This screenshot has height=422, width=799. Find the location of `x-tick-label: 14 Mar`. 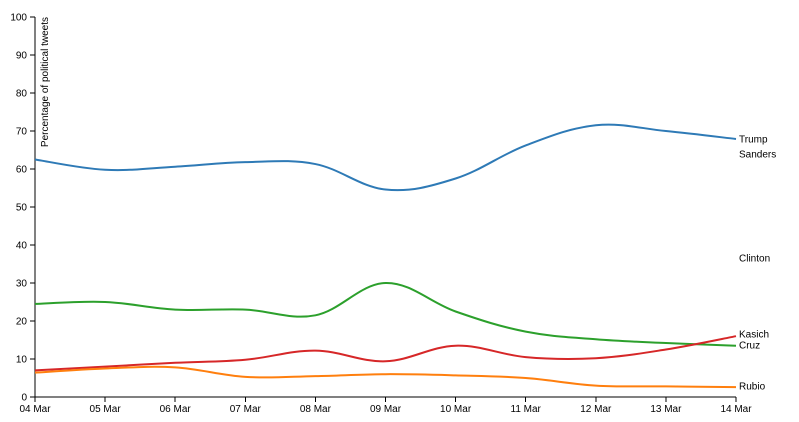

x-tick-label: 14 Mar is located at coordinates (736, 409).